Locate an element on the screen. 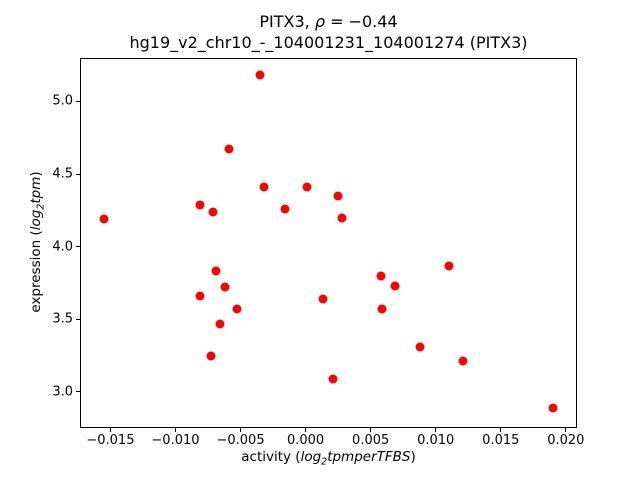 The width and height of the screenshot is (640, 480). x-tick-label: 0.000 is located at coordinates (305, 440).